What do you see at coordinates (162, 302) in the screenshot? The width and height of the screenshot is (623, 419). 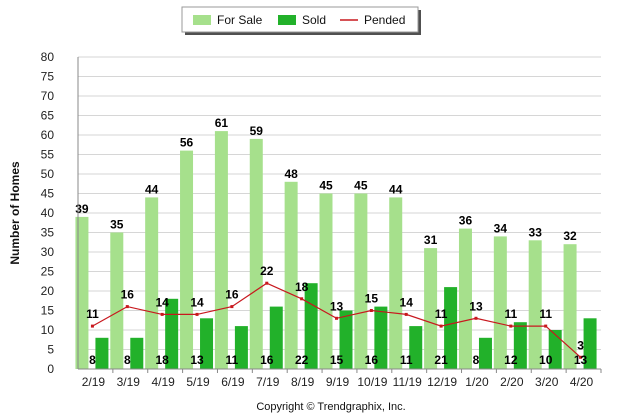 I see `data-label-pended: 14` at bounding box center [162, 302].